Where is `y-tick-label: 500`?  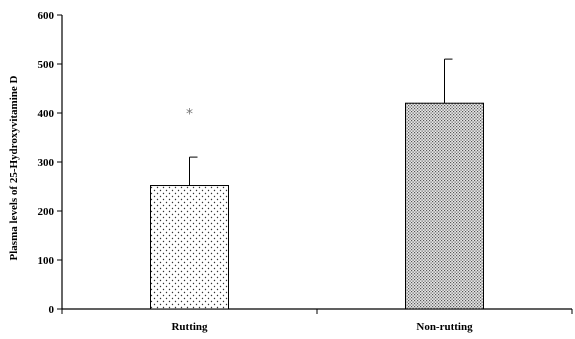 y-tick-label: 500 is located at coordinates (46, 65).